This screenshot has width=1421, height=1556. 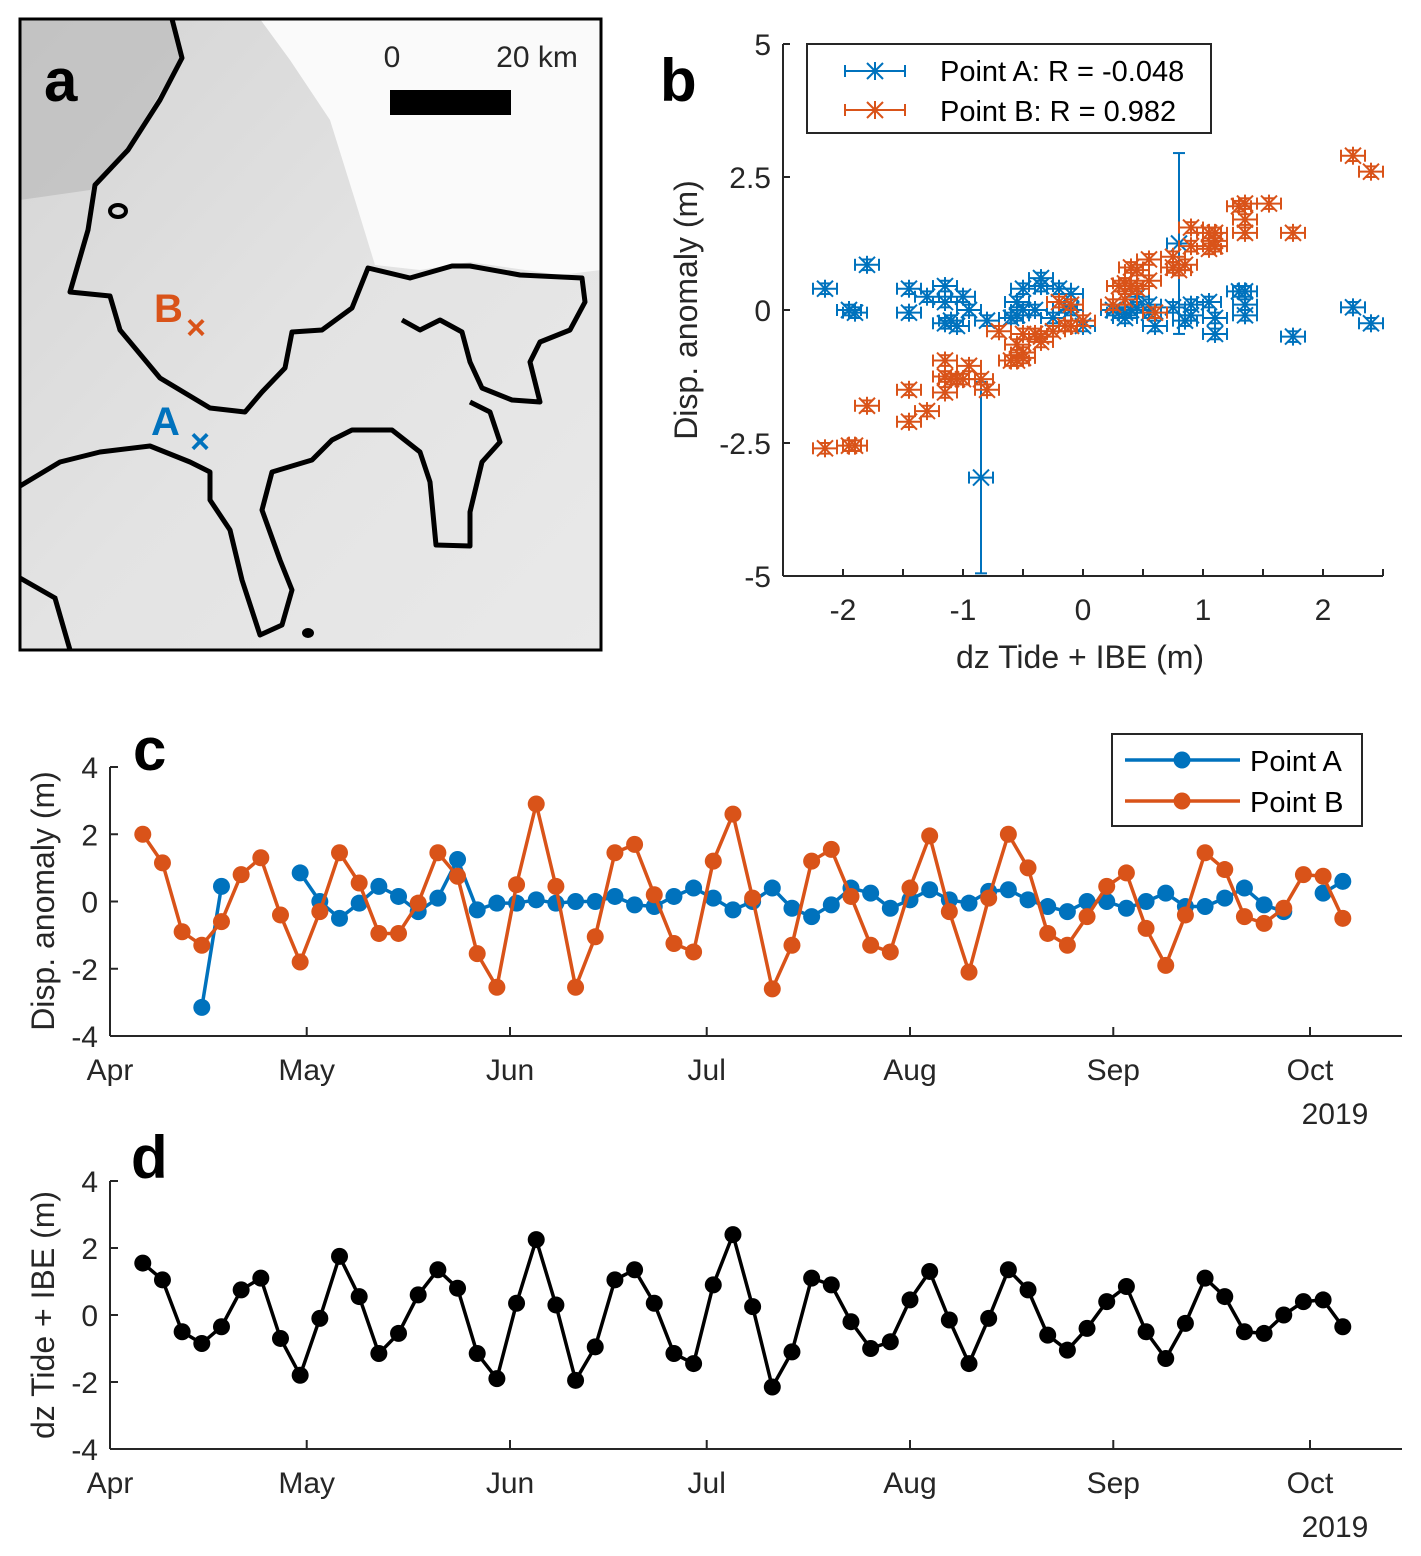 I want to click on marker-a-cross-icon: ×, so click(x=200, y=442).